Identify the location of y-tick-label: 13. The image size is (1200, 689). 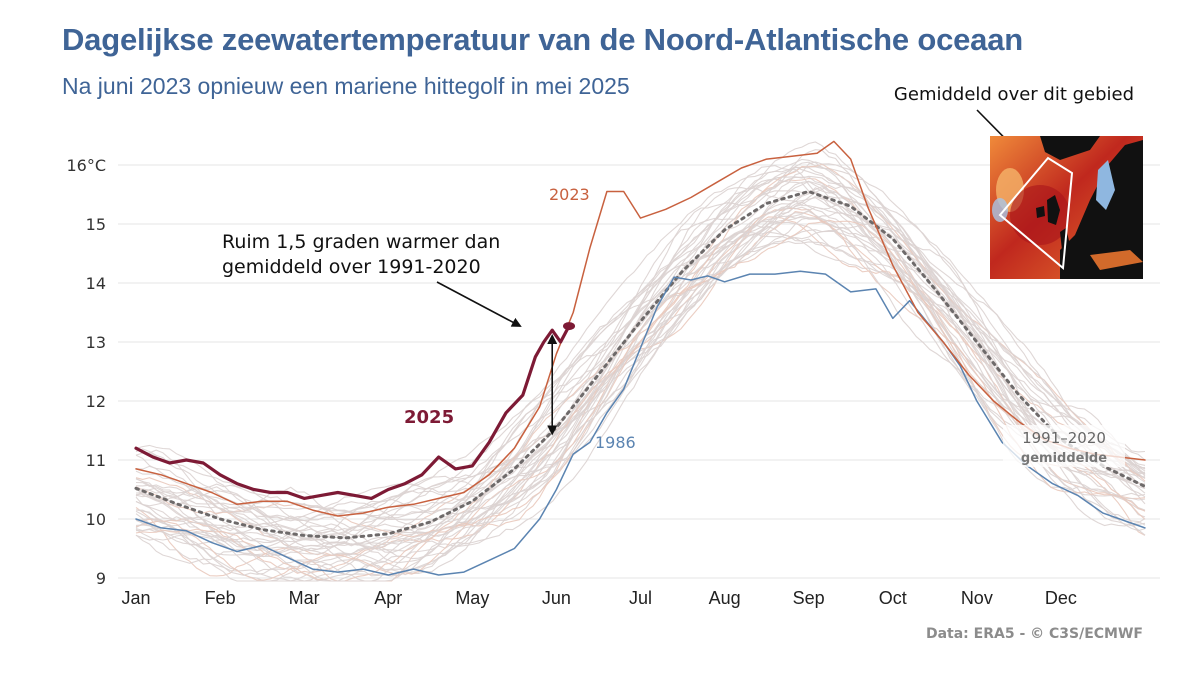
(96, 342).